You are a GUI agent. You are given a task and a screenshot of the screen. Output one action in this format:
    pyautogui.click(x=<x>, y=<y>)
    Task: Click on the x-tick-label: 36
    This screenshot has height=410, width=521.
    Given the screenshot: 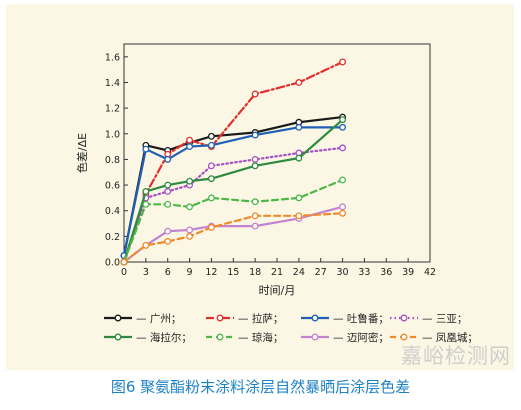 What is the action you would take?
    pyautogui.click(x=386, y=272)
    